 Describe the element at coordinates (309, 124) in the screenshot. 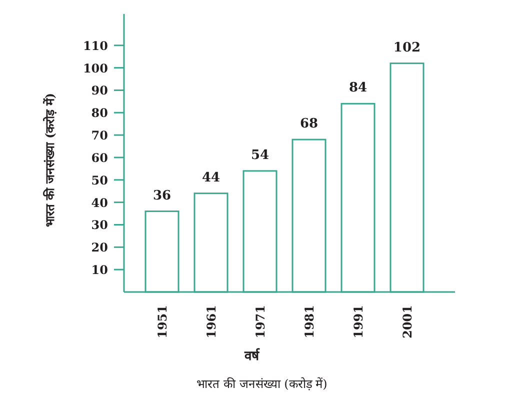

I see `data-label: 68` at that location.